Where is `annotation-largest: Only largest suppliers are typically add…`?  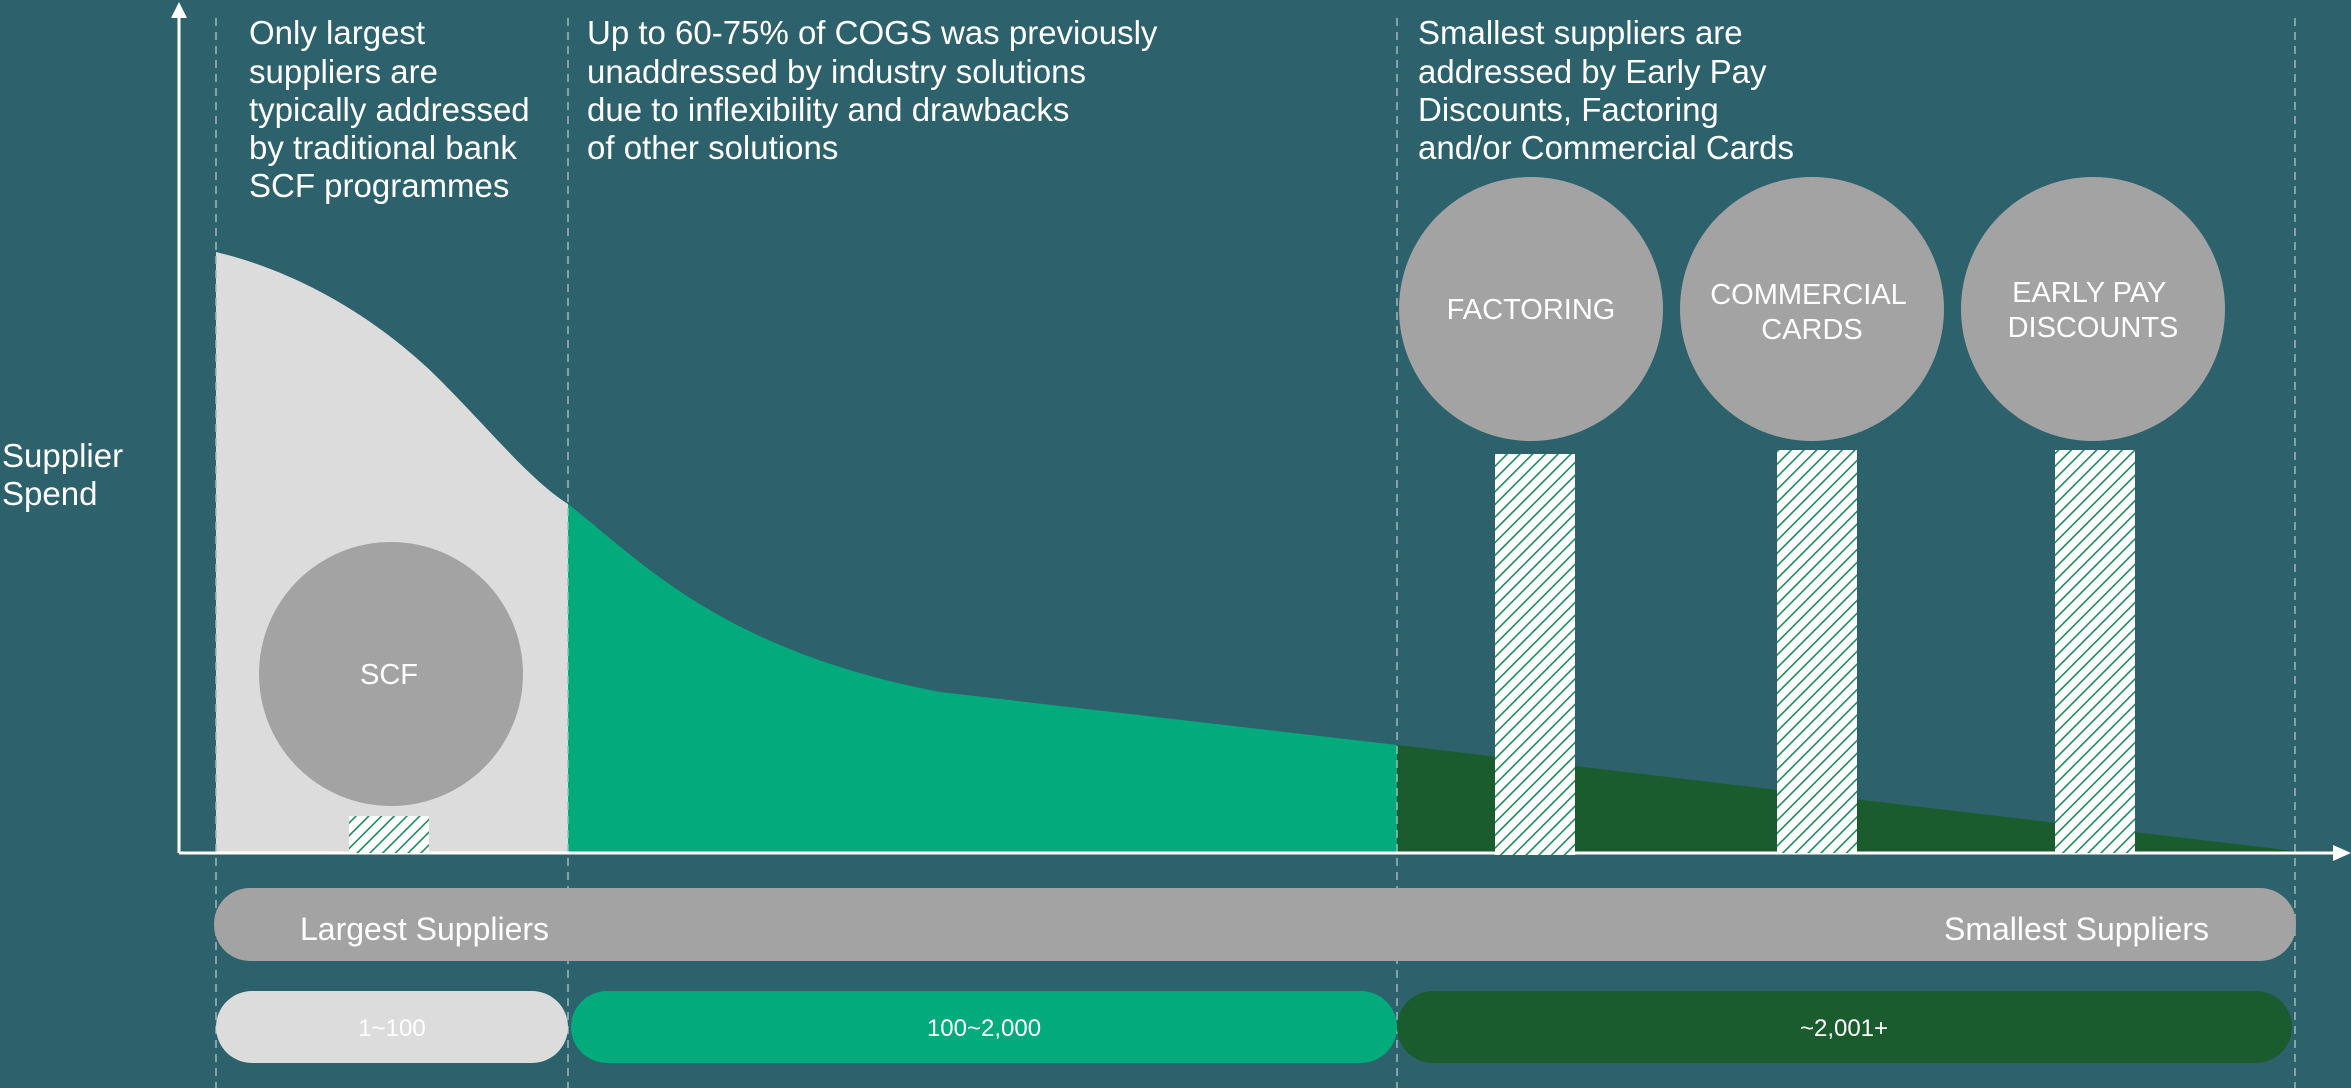 annotation-largest: Only largest suppliers are typically add… is located at coordinates (394, 109).